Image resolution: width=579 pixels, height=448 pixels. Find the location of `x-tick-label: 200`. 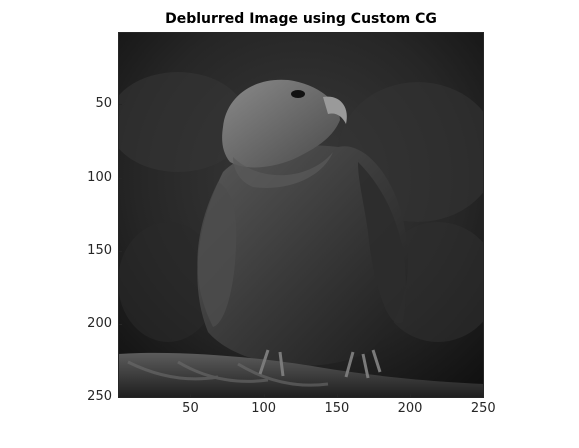

x-tick-label: 200 is located at coordinates (410, 408).